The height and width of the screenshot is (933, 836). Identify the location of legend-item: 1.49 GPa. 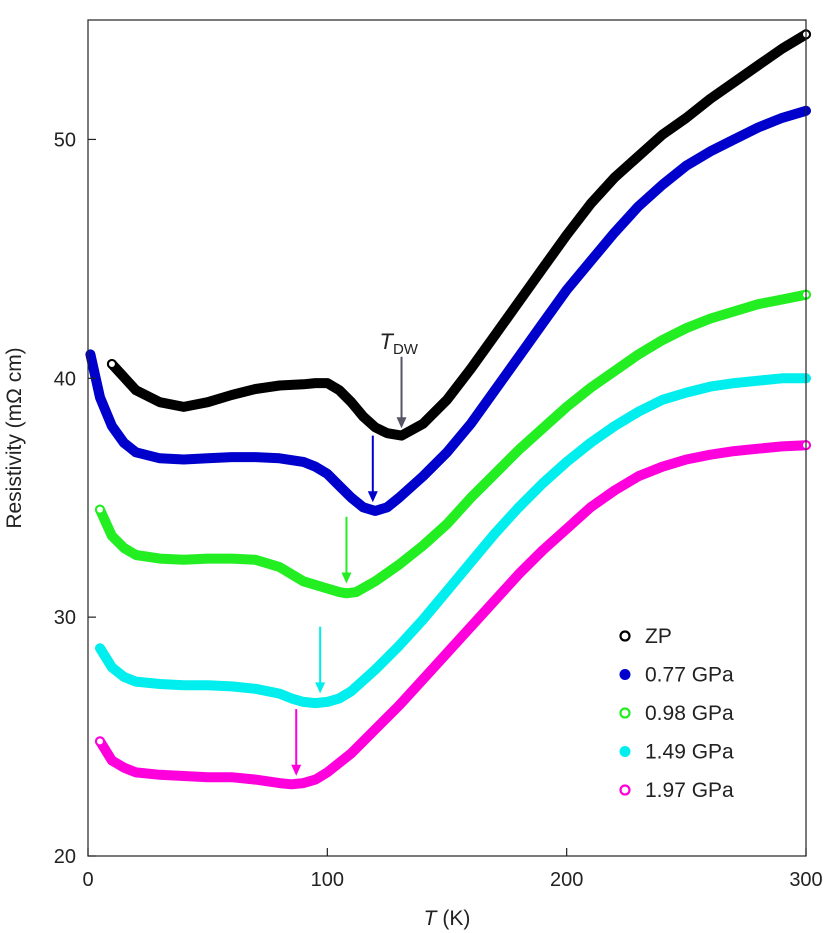
(676, 752).